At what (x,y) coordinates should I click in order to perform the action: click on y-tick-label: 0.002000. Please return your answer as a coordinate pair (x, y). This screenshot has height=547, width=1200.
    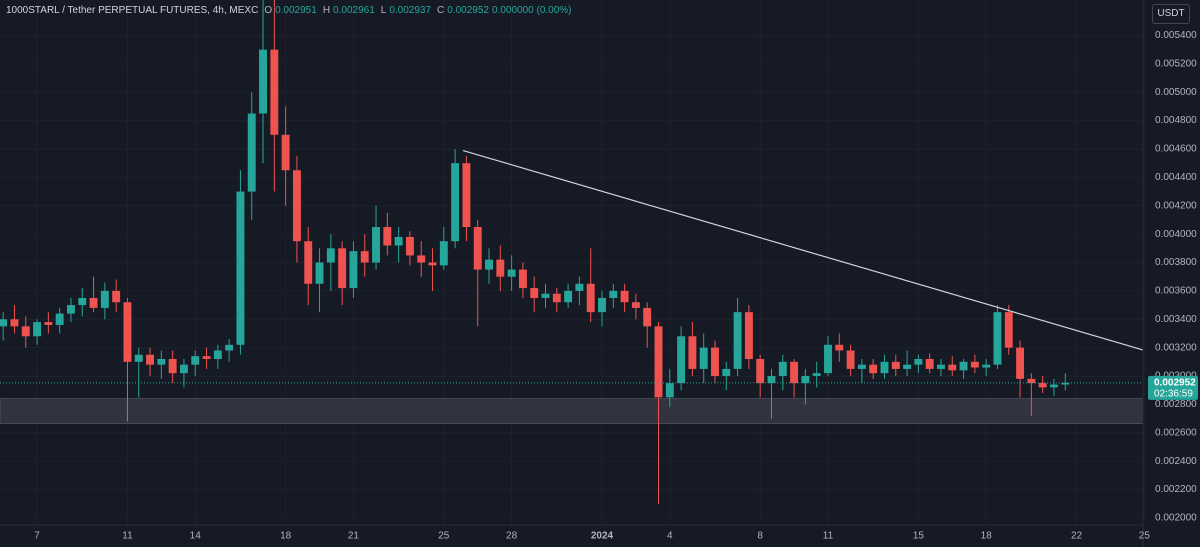
    Looking at the image, I should click on (1176, 518).